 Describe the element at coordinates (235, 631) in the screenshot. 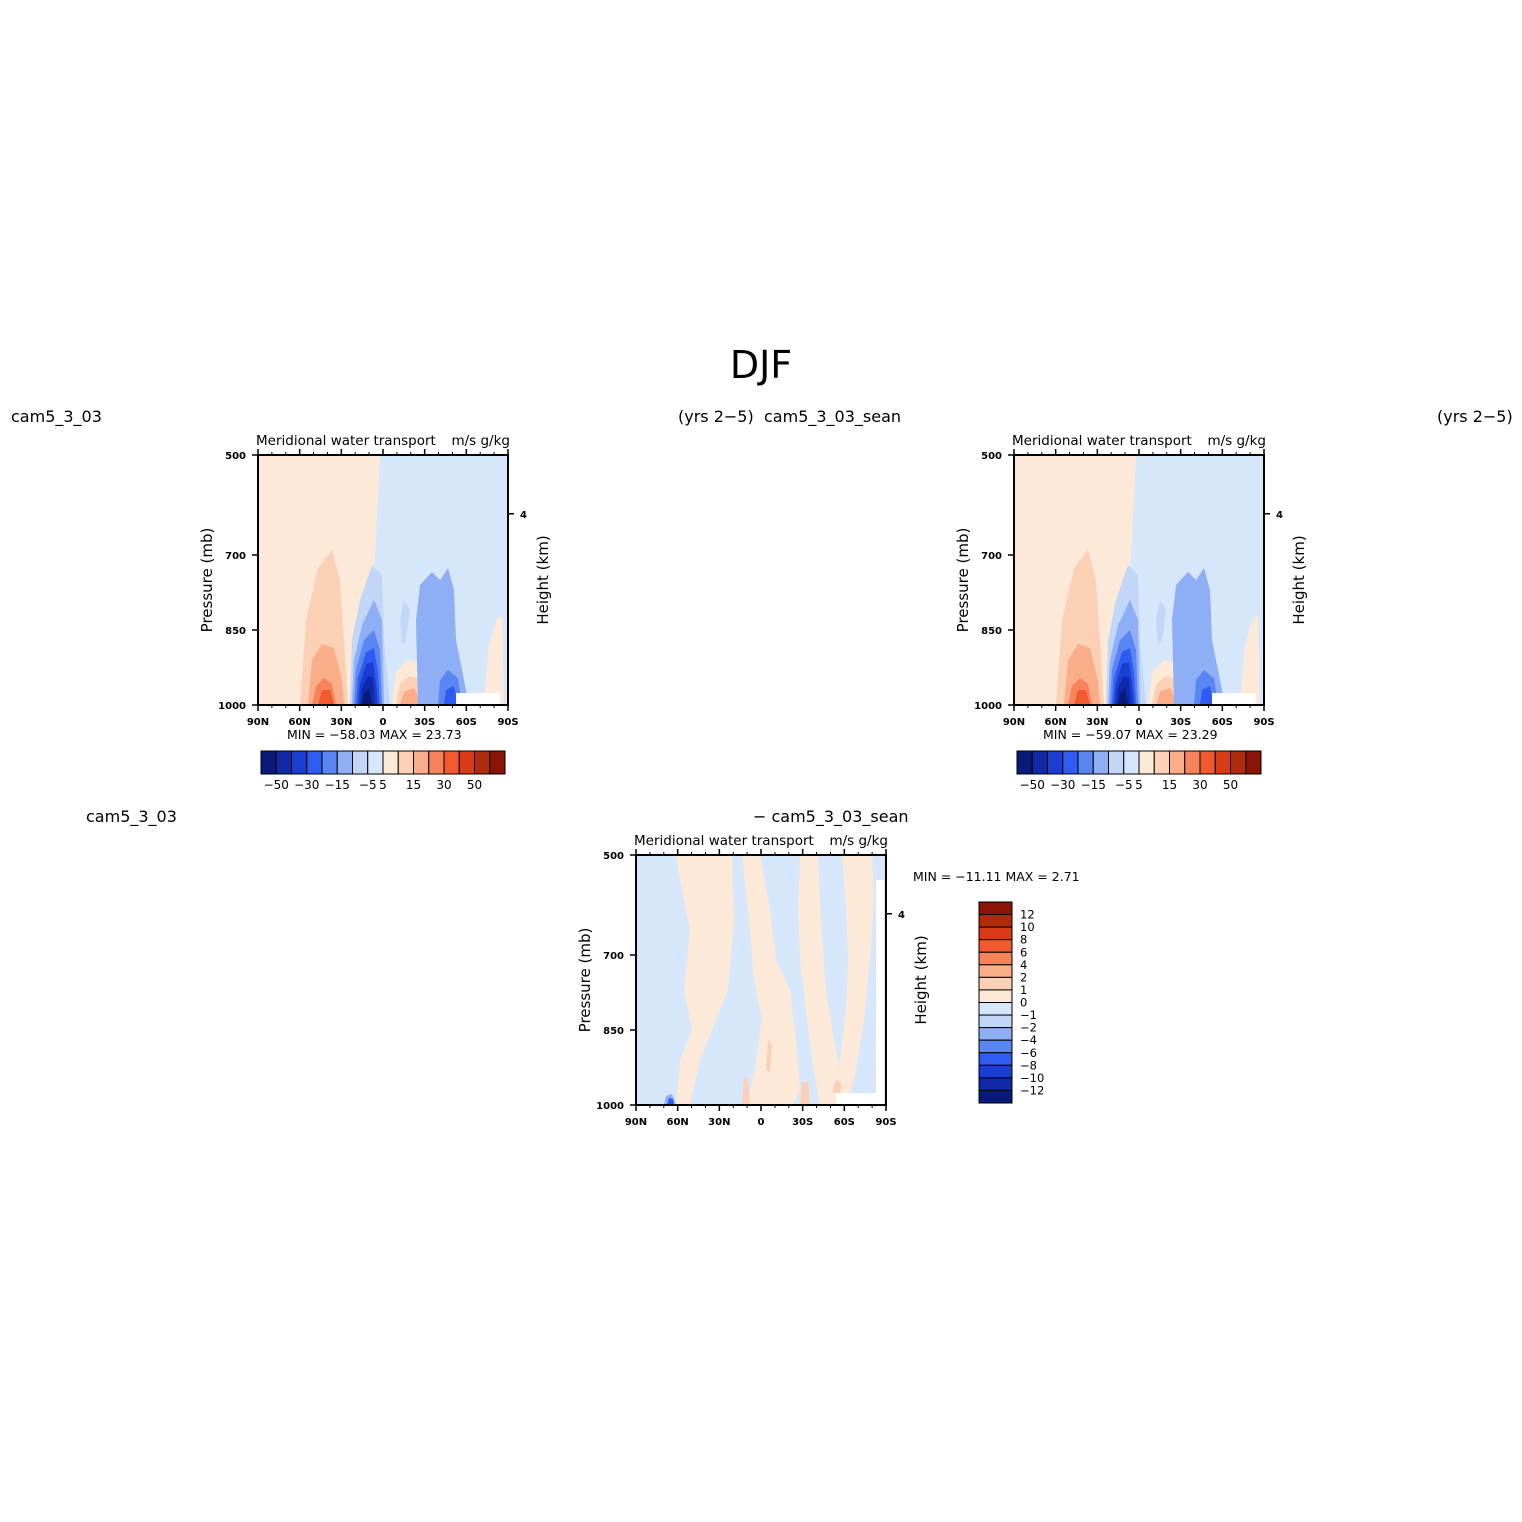

I see `left-y-tick-label: 850` at that location.